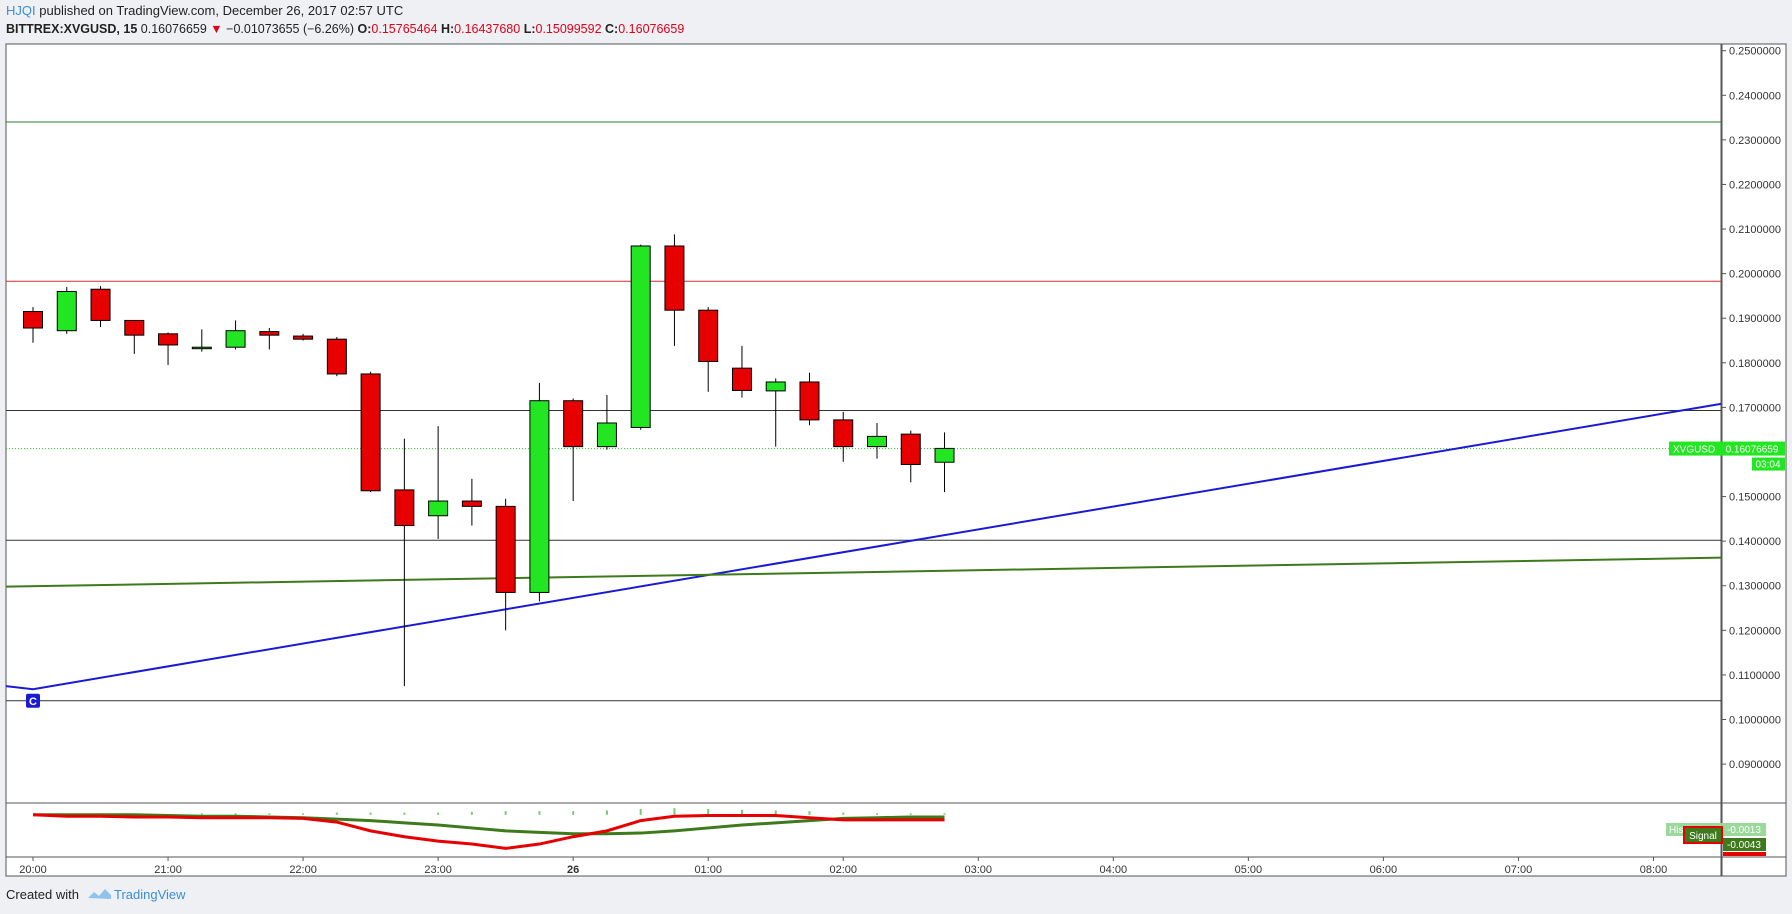 Image resolution: width=1792 pixels, height=914 pixels. What do you see at coordinates (487, 29) in the screenshot?
I see `high-value: 0.16437680` at bounding box center [487, 29].